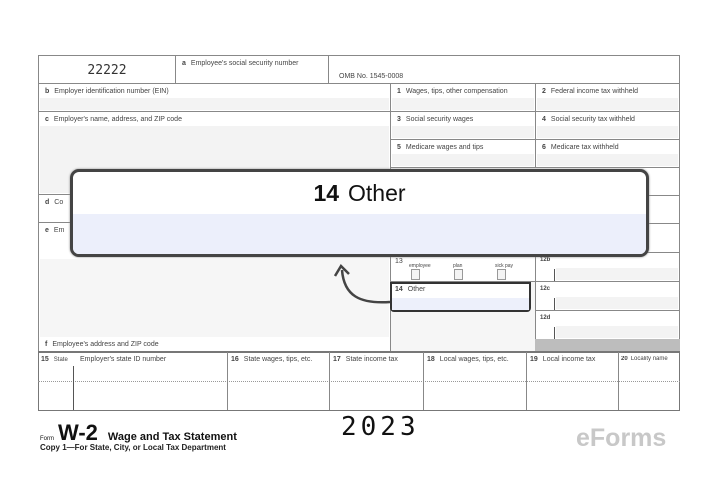  What do you see at coordinates (431, 359) in the screenshot?
I see `form-state_headers-4-num: 18` at bounding box center [431, 359].